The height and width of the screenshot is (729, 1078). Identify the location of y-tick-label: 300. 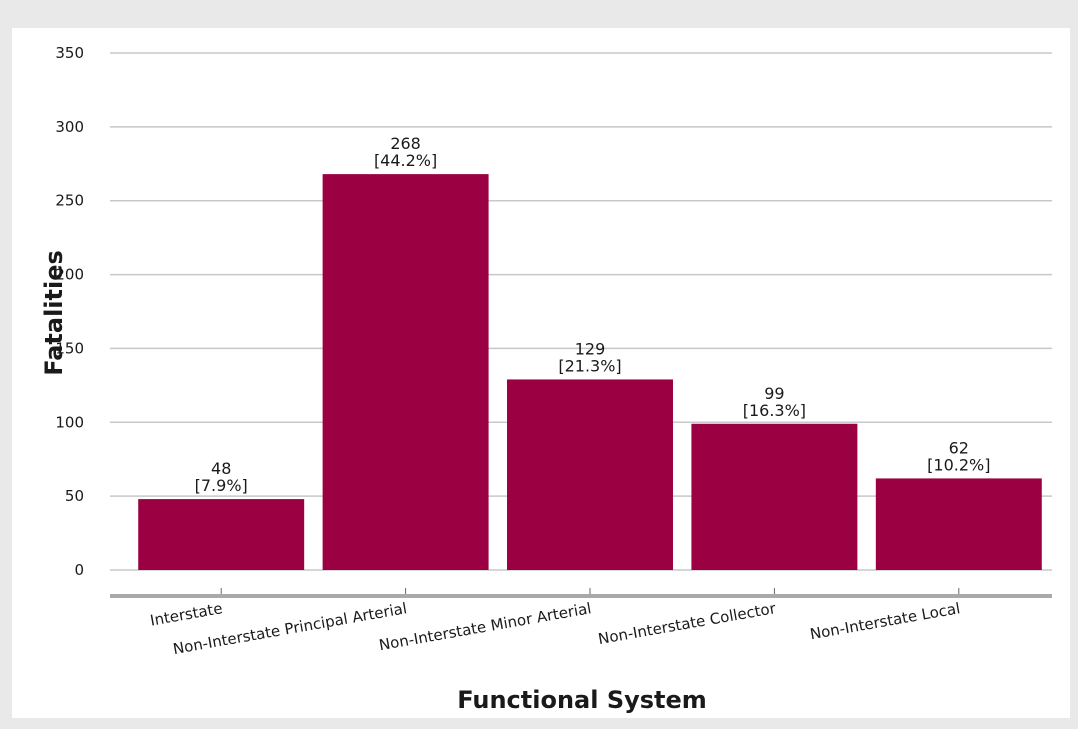
(69, 127).